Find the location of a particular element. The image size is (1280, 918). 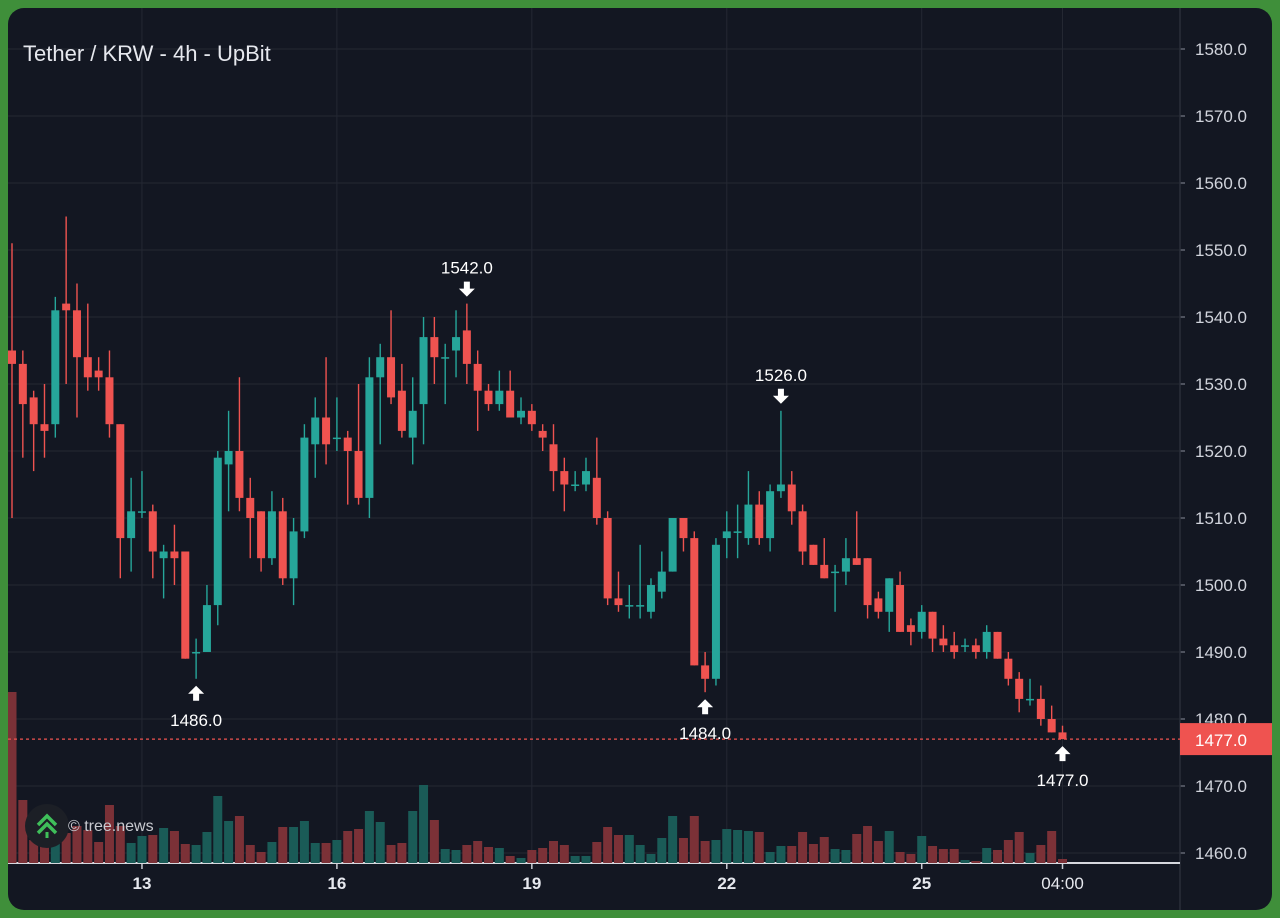

price-axis-label: 1490.0 is located at coordinates (1221, 652).